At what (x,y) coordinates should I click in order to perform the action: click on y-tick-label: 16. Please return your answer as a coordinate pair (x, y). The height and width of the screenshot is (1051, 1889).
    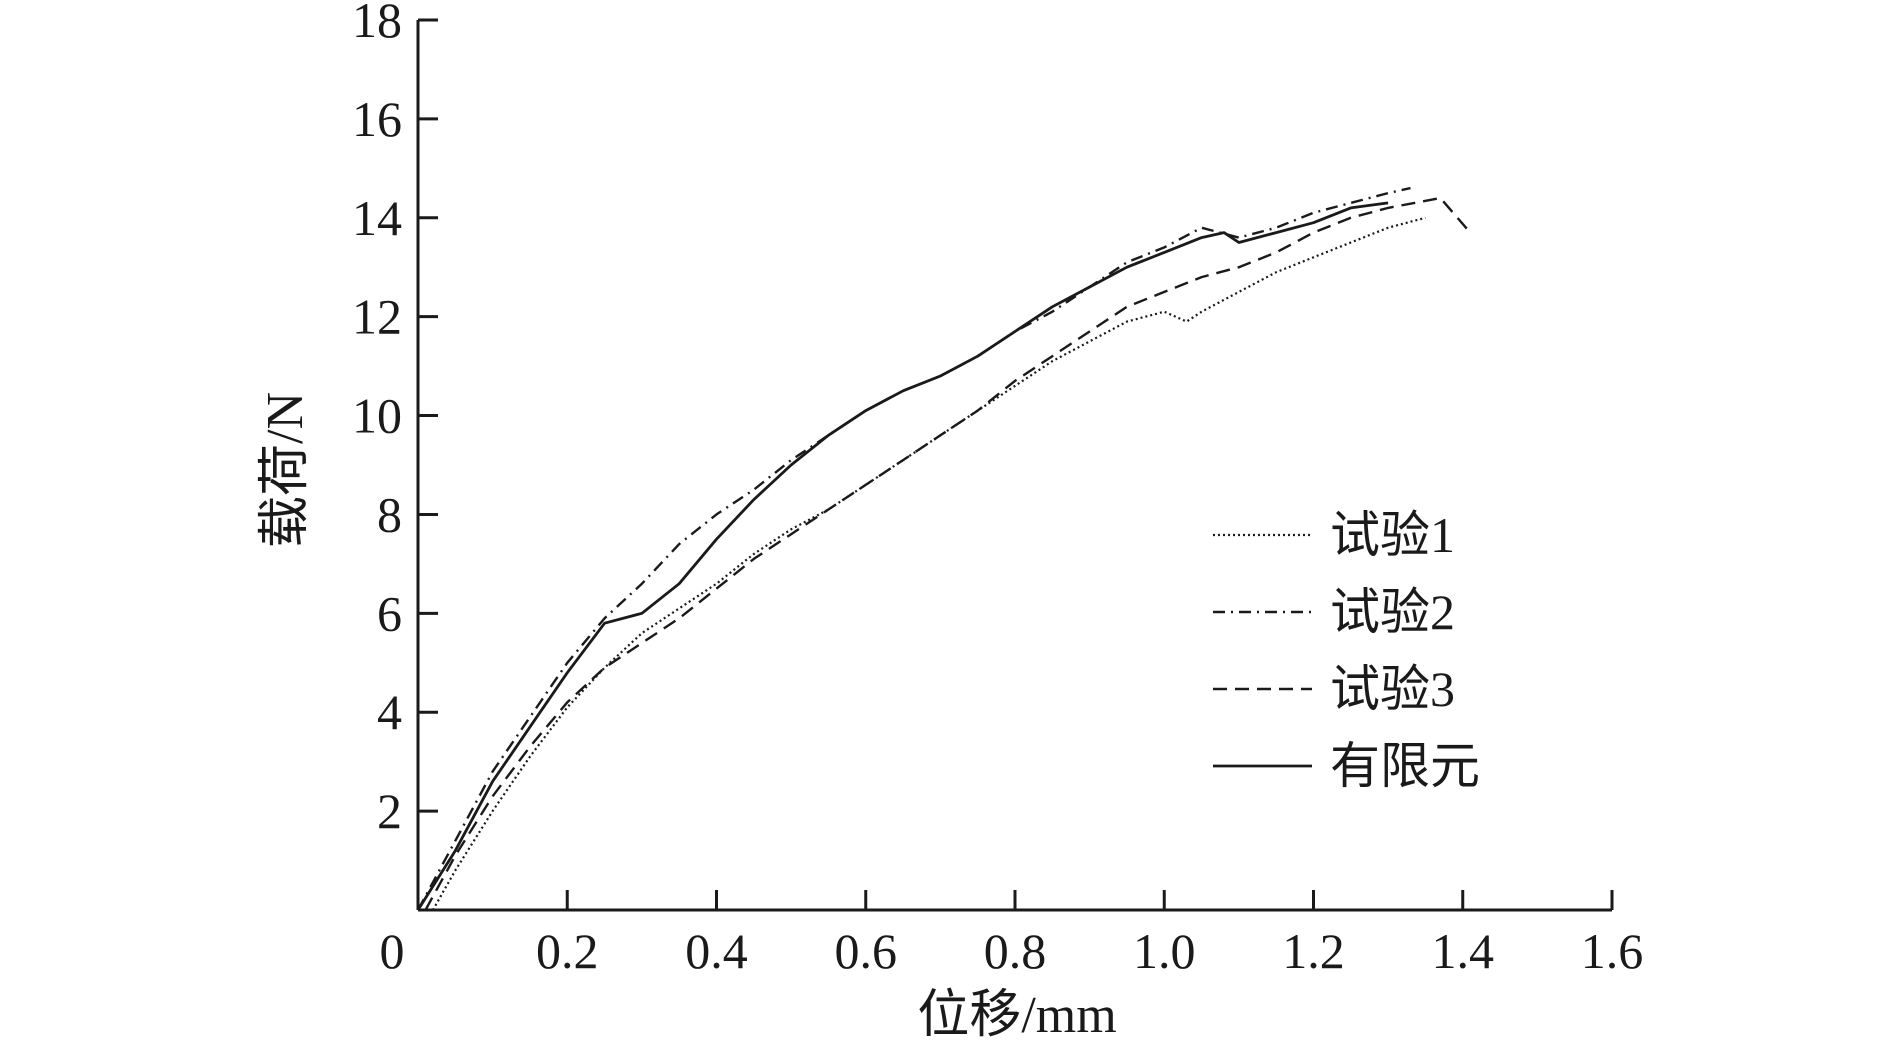
    Looking at the image, I should click on (377, 119).